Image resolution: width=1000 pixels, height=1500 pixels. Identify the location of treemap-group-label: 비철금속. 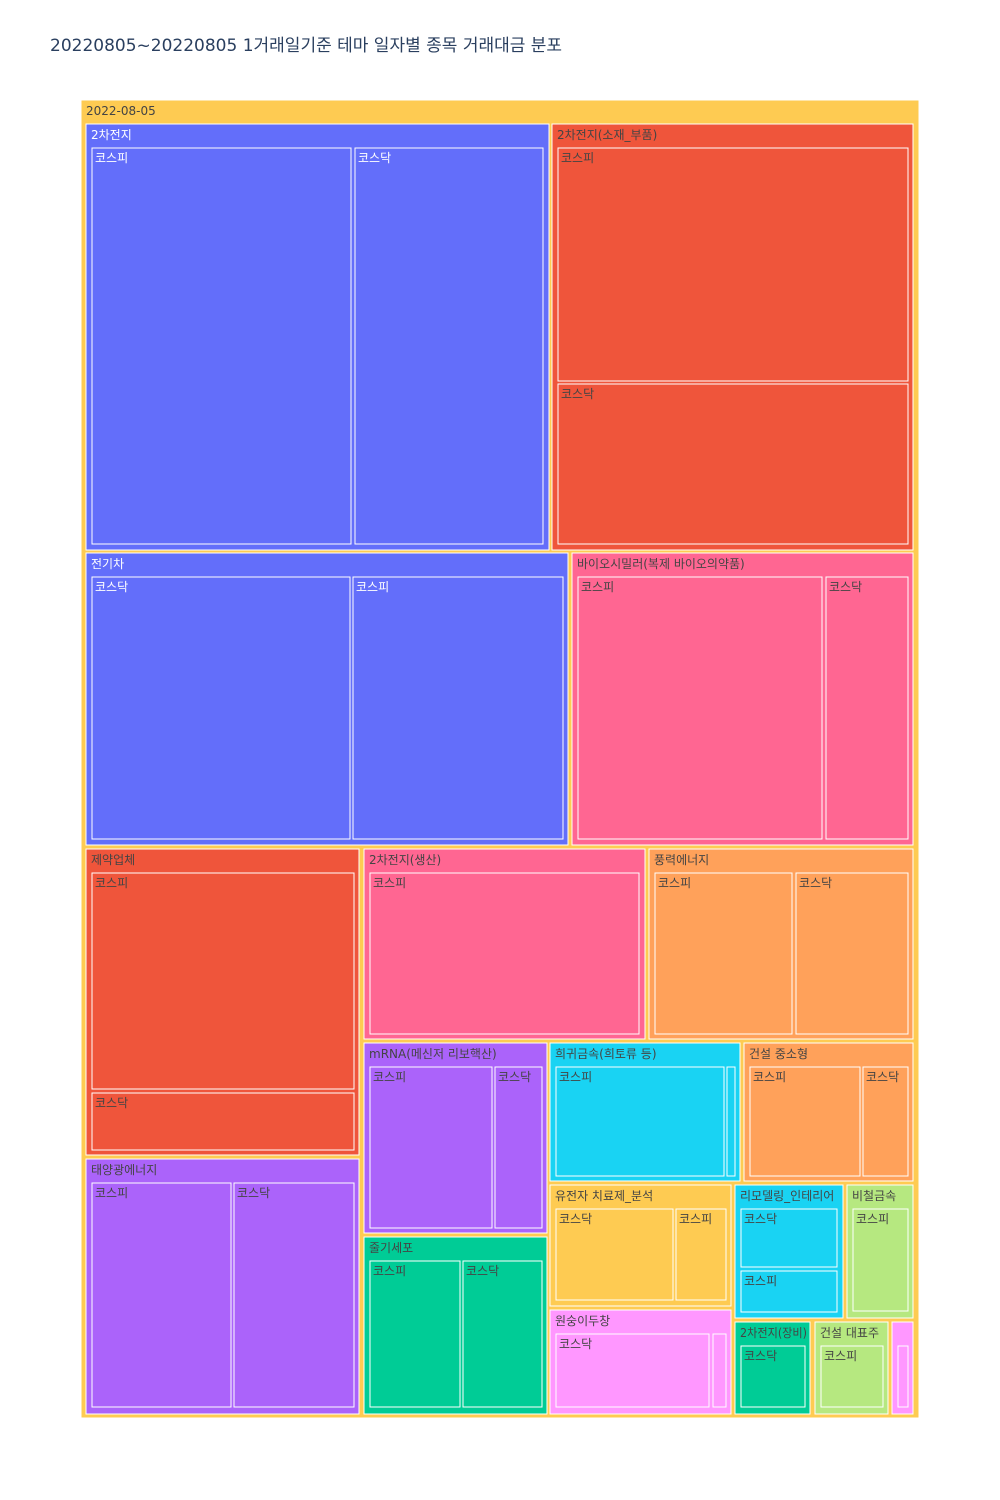
(874, 1196).